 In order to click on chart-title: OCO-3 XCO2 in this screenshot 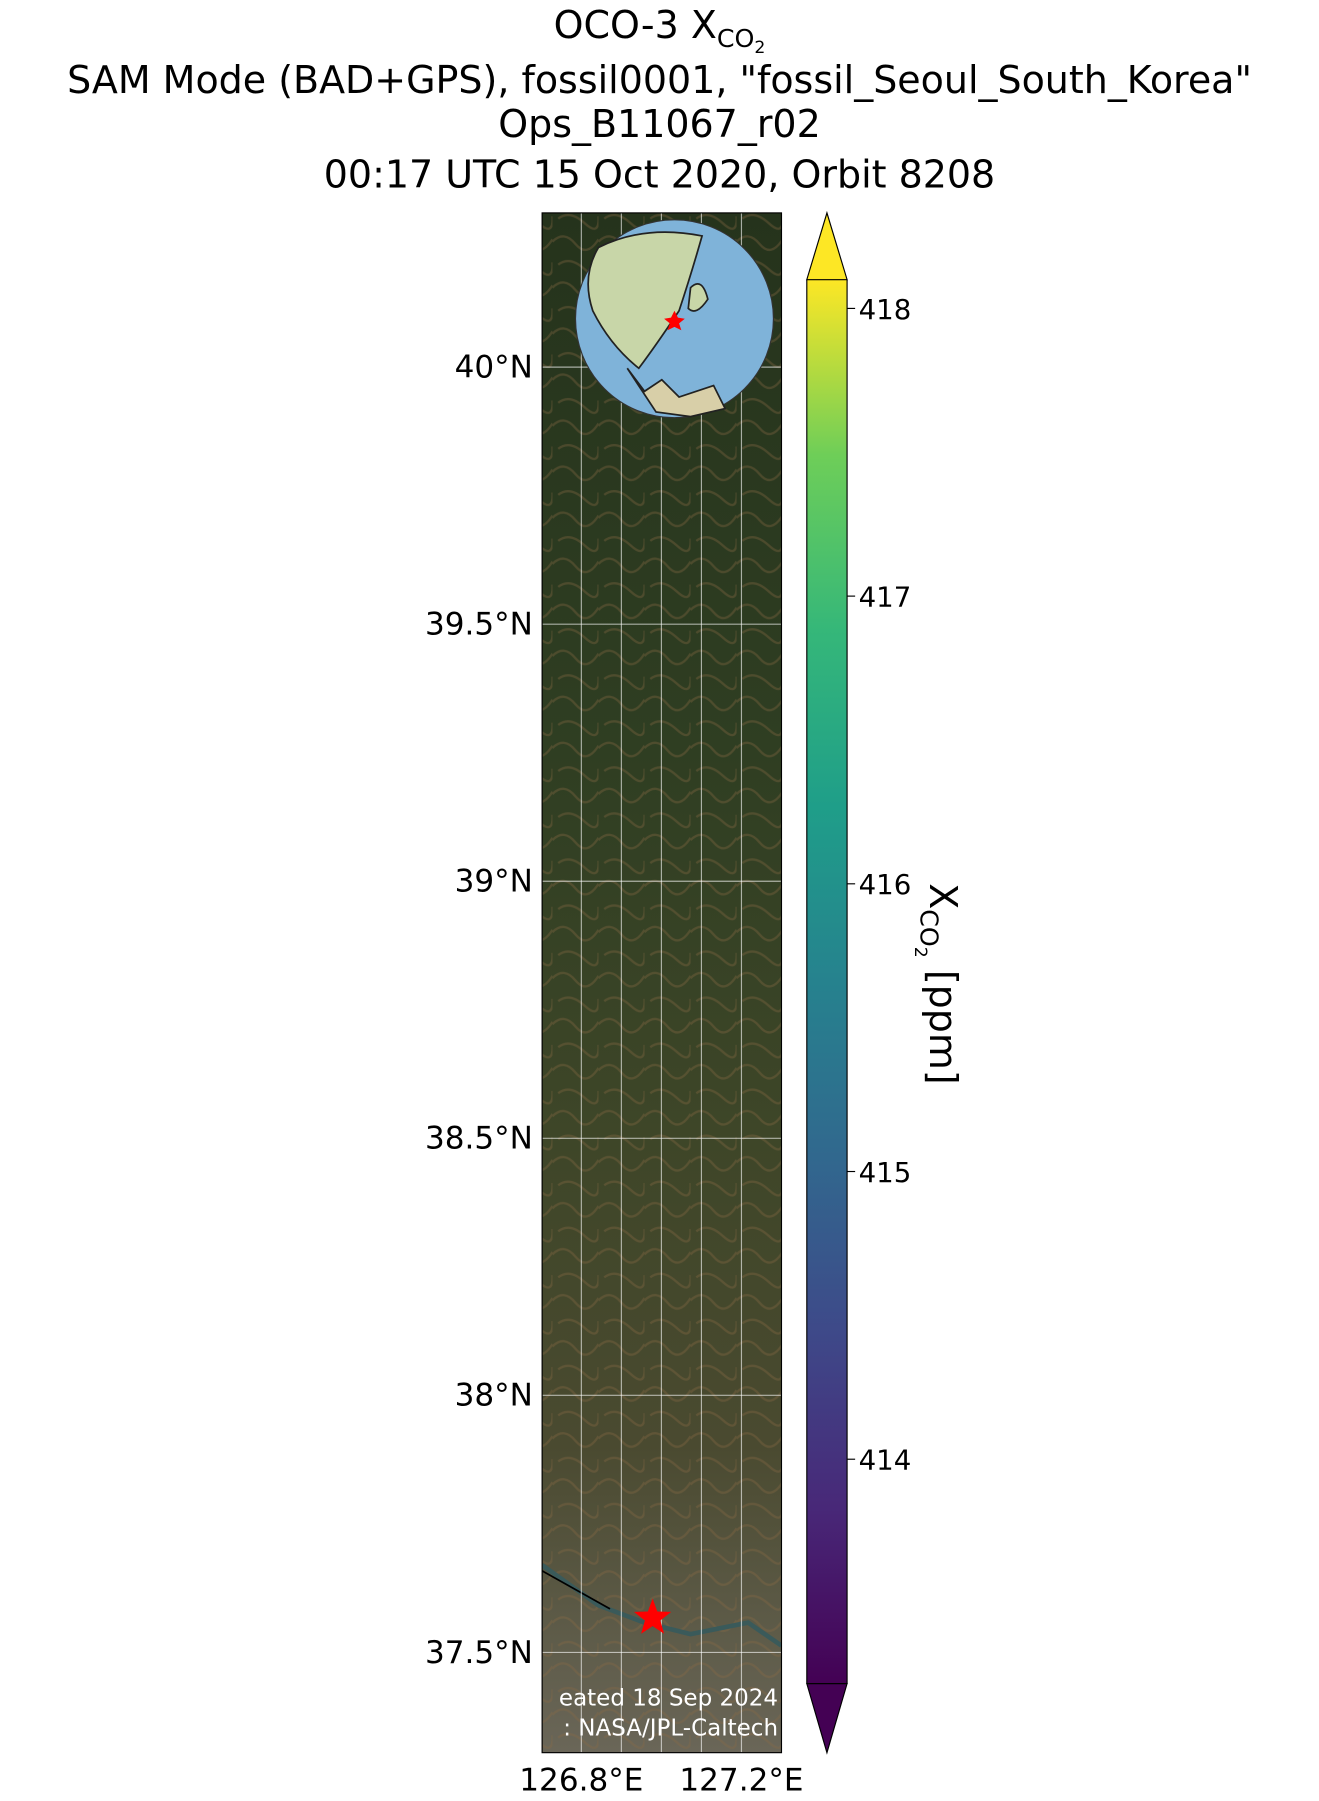, I will do `click(660, 30)`.